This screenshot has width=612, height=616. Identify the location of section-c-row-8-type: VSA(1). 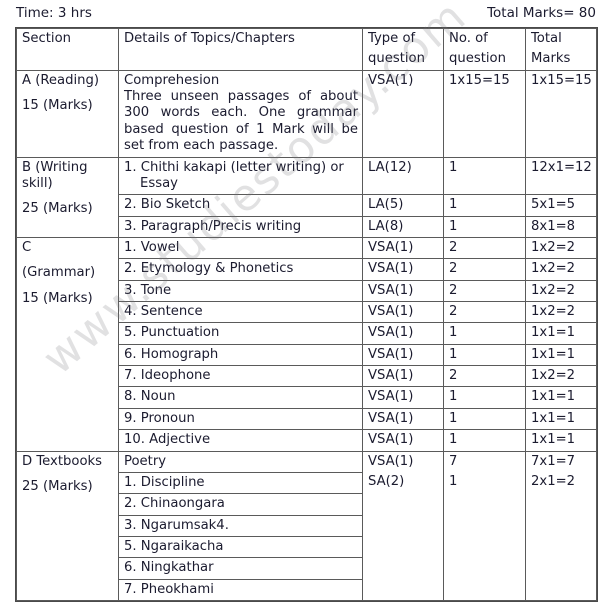
(403, 397).